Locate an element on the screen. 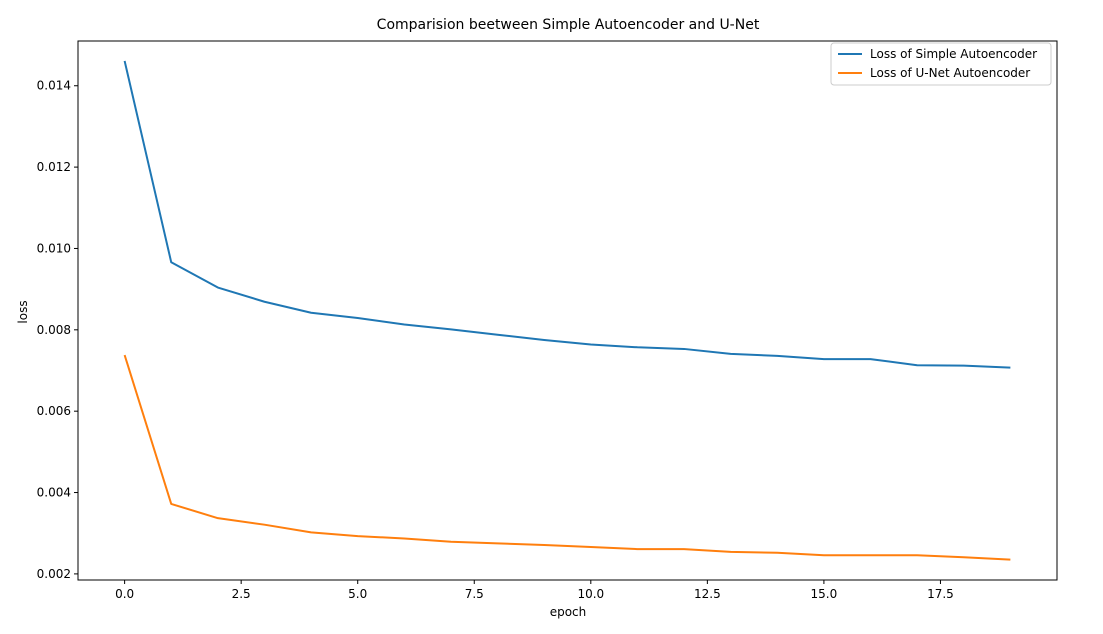 The image size is (1103, 634). y-axis: 0.002 0.004 0.006 0.008 0.010 0.012 0.014 is located at coordinates (57, 330).